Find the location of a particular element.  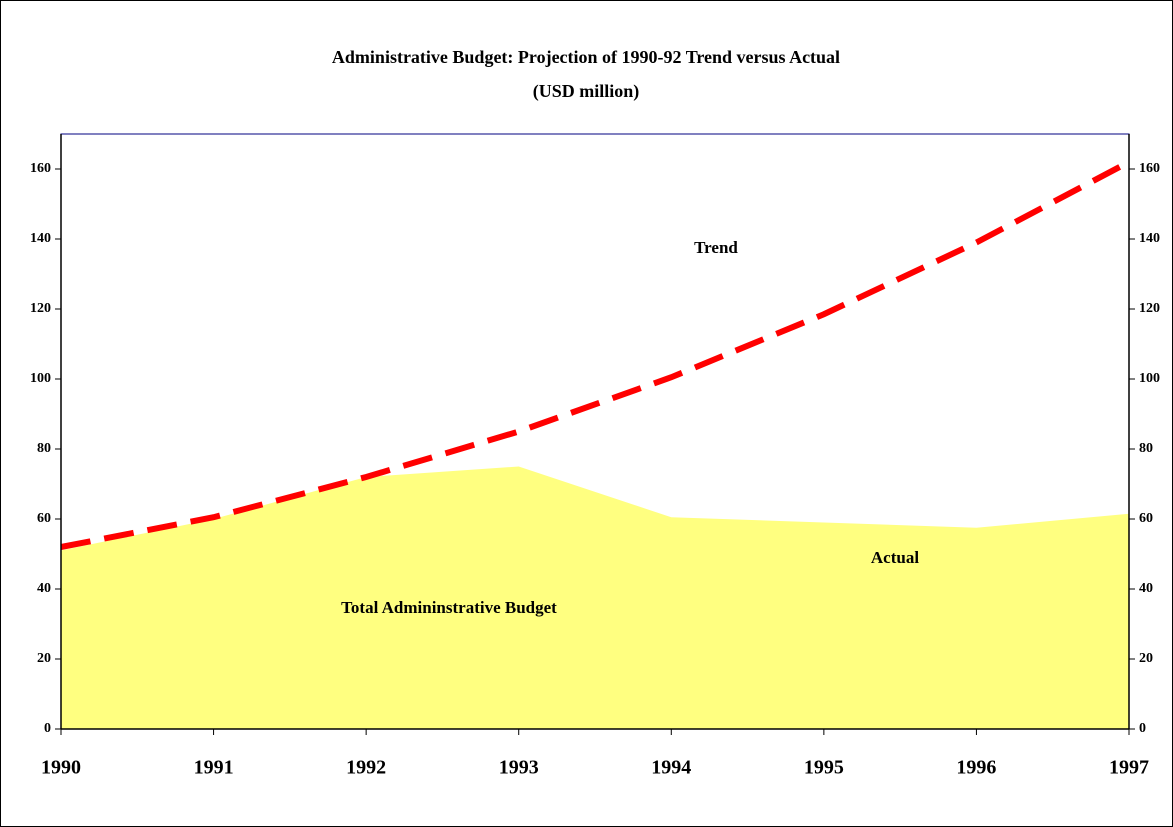

y2-tick-label: 20 is located at coordinates (1146, 658).